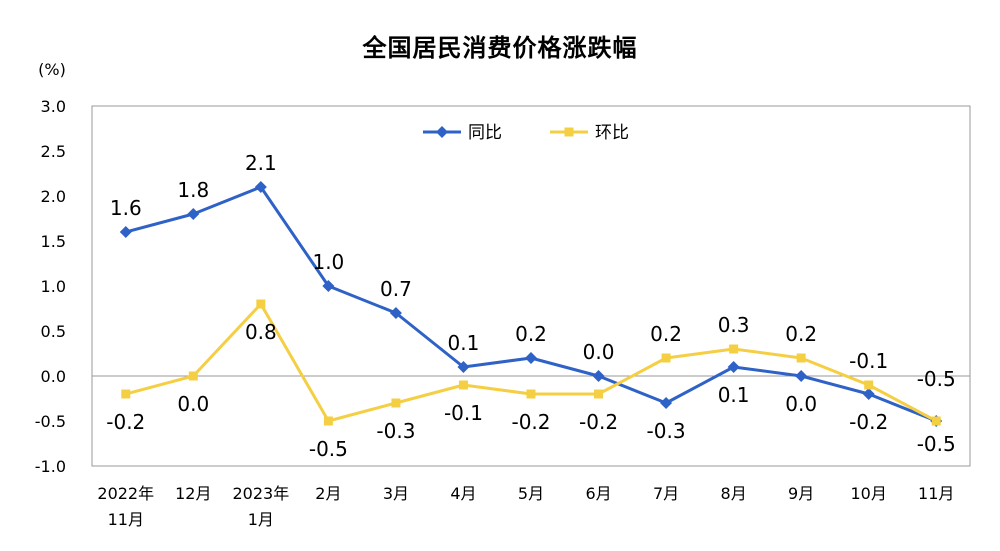  What do you see at coordinates (868, 422) in the screenshot?
I see `series-1-data-label: -0.2` at bounding box center [868, 422].